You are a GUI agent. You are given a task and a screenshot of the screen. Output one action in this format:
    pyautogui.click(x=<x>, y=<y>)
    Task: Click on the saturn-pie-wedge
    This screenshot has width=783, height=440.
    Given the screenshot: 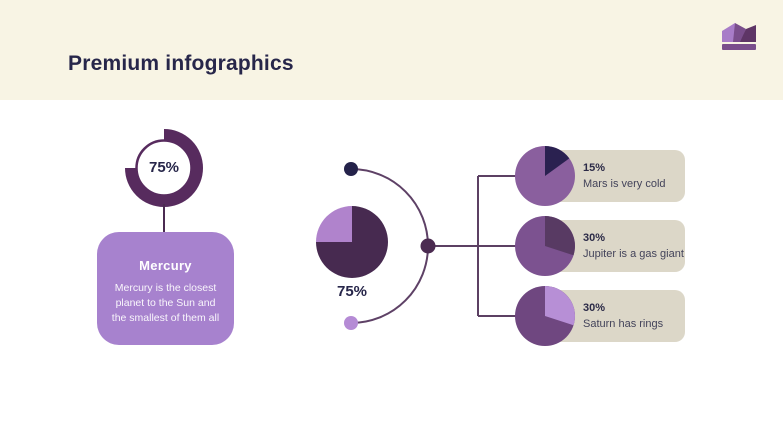 What is the action you would take?
    pyautogui.click(x=560, y=306)
    